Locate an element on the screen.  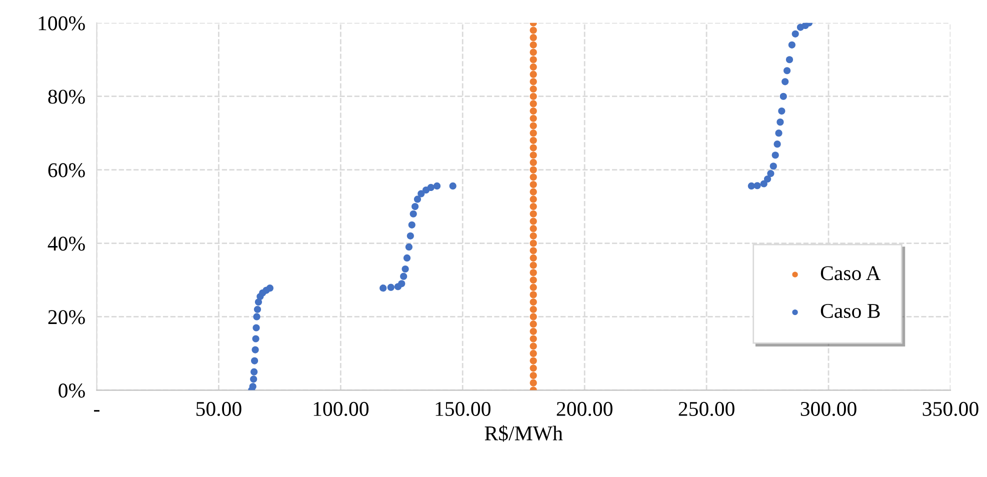
y-tick-label: 80% is located at coordinates (66, 97).